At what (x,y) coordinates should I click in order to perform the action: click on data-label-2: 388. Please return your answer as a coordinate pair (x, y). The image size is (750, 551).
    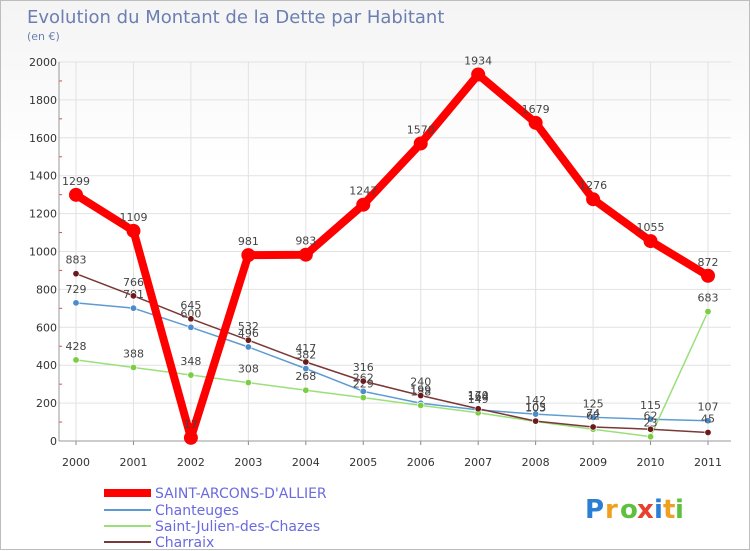
    Looking at the image, I should click on (133, 353).